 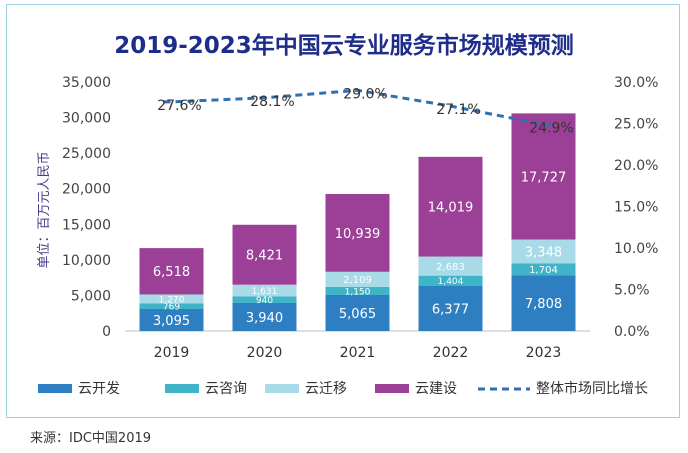 What do you see at coordinates (86, 261) in the screenshot?
I see `y-tick-label: 10,000` at bounding box center [86, 261].